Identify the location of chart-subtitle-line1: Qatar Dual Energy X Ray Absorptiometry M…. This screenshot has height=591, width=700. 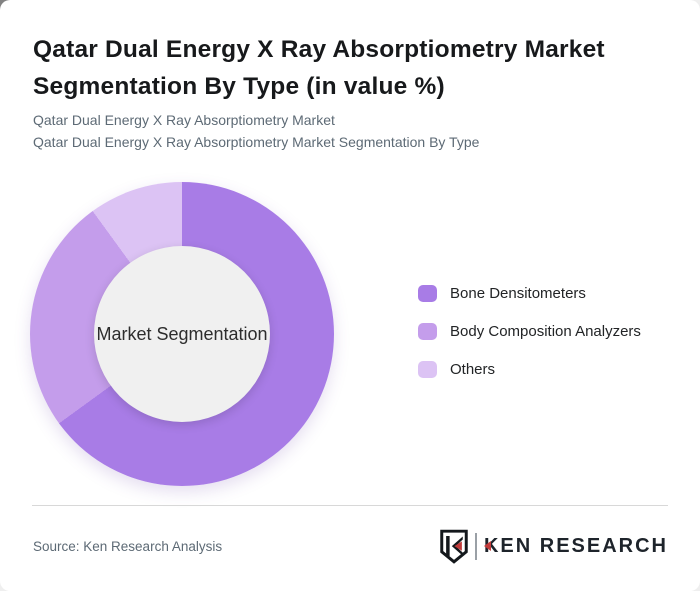
(184, 120).